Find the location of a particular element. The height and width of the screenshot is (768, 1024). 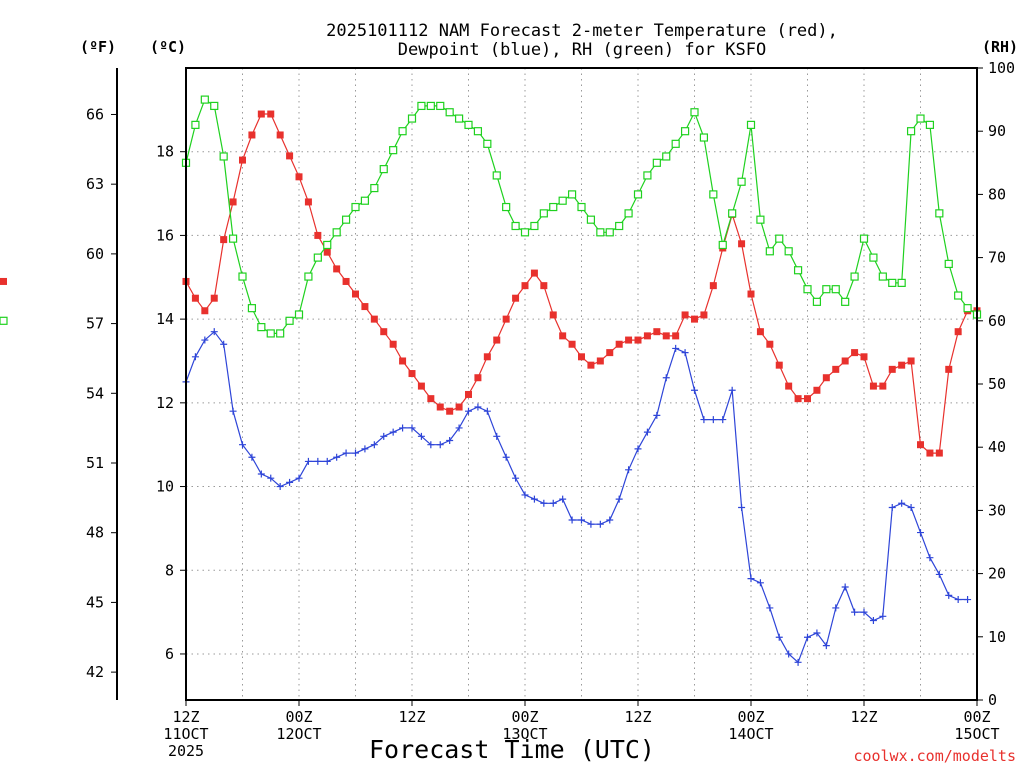

celsius-tick-labels: 6 8 10 12 14 16 18 is located at coordinates (171, 403).